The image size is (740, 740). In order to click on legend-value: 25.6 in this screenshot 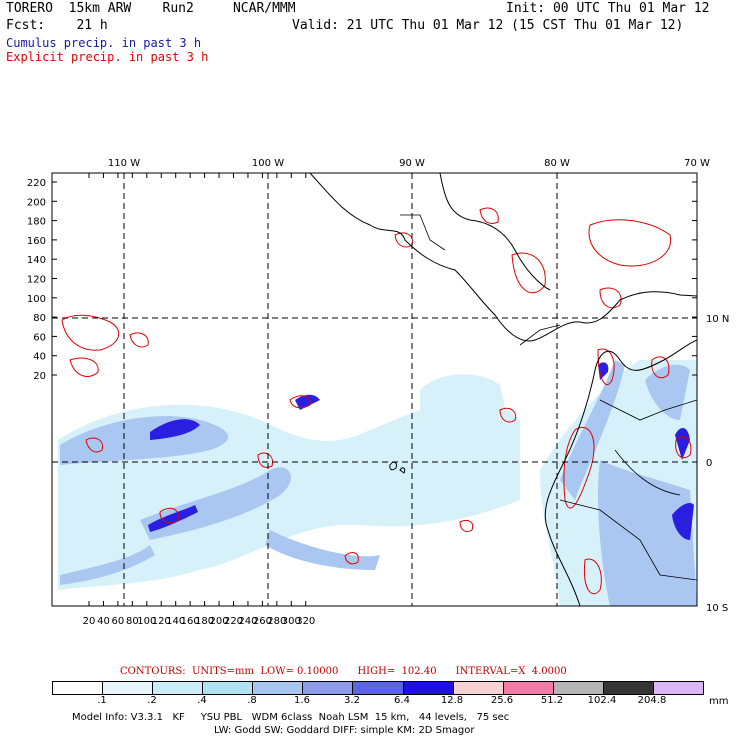, I will do `click(502, 700)`.